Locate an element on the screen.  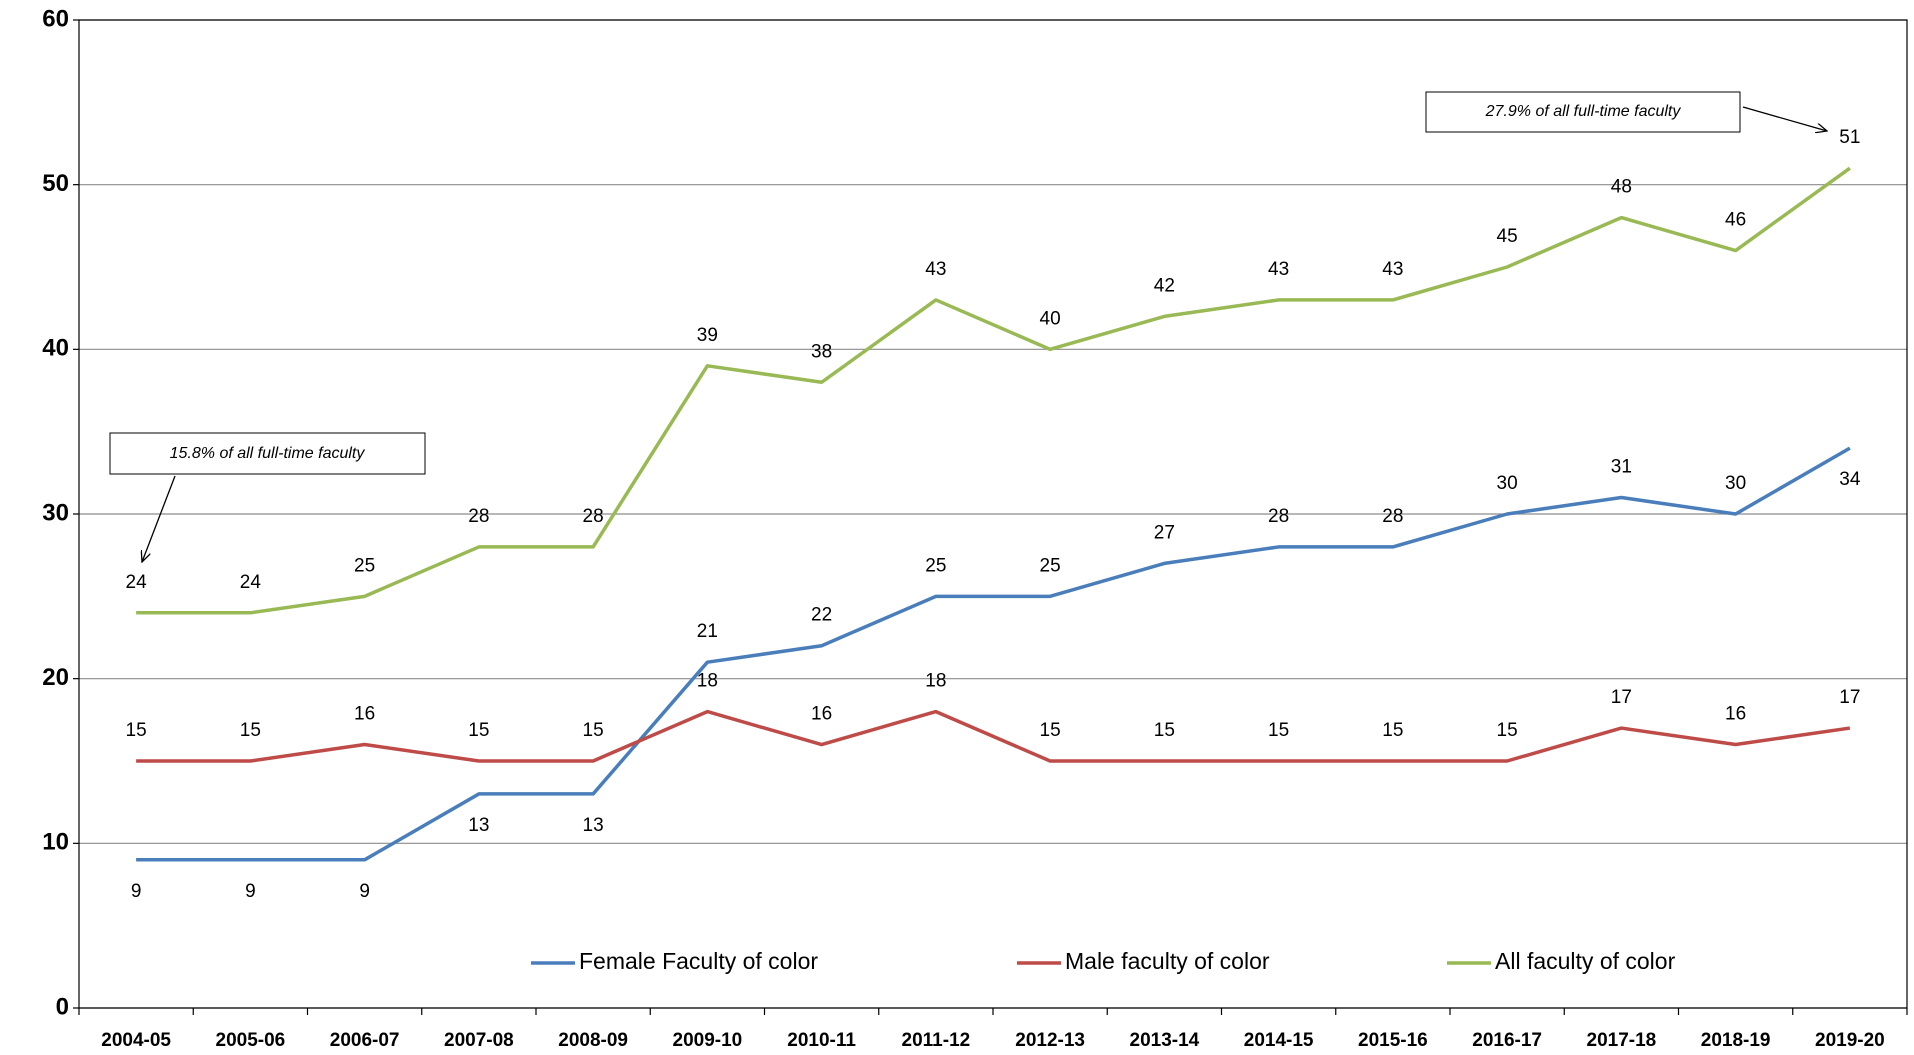
x-tick-label: 2018-19 is located at coordinates (1736, 1040).